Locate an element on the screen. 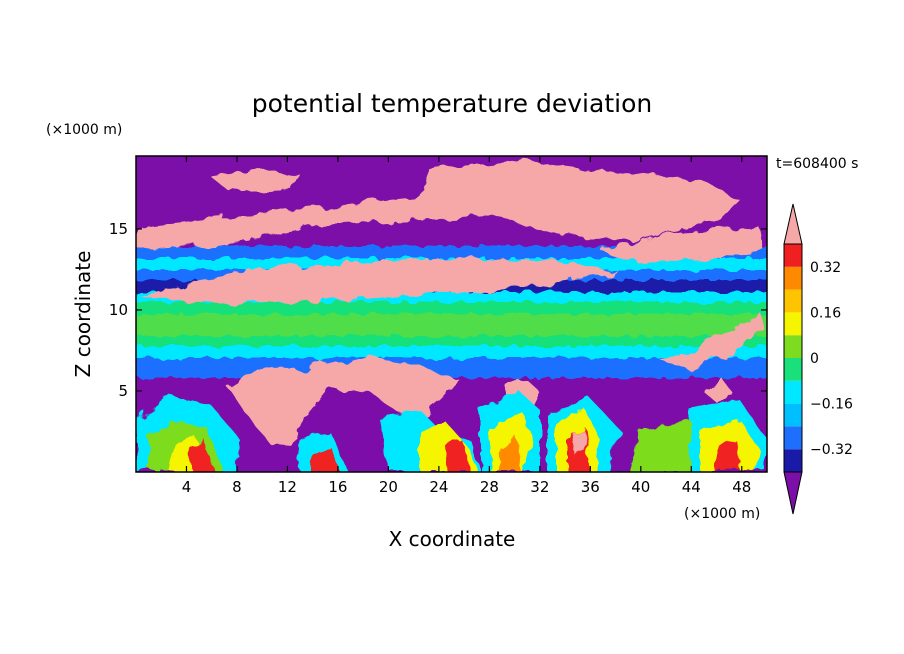  x-tick-label: 28 is located at coordinates (489, 487).